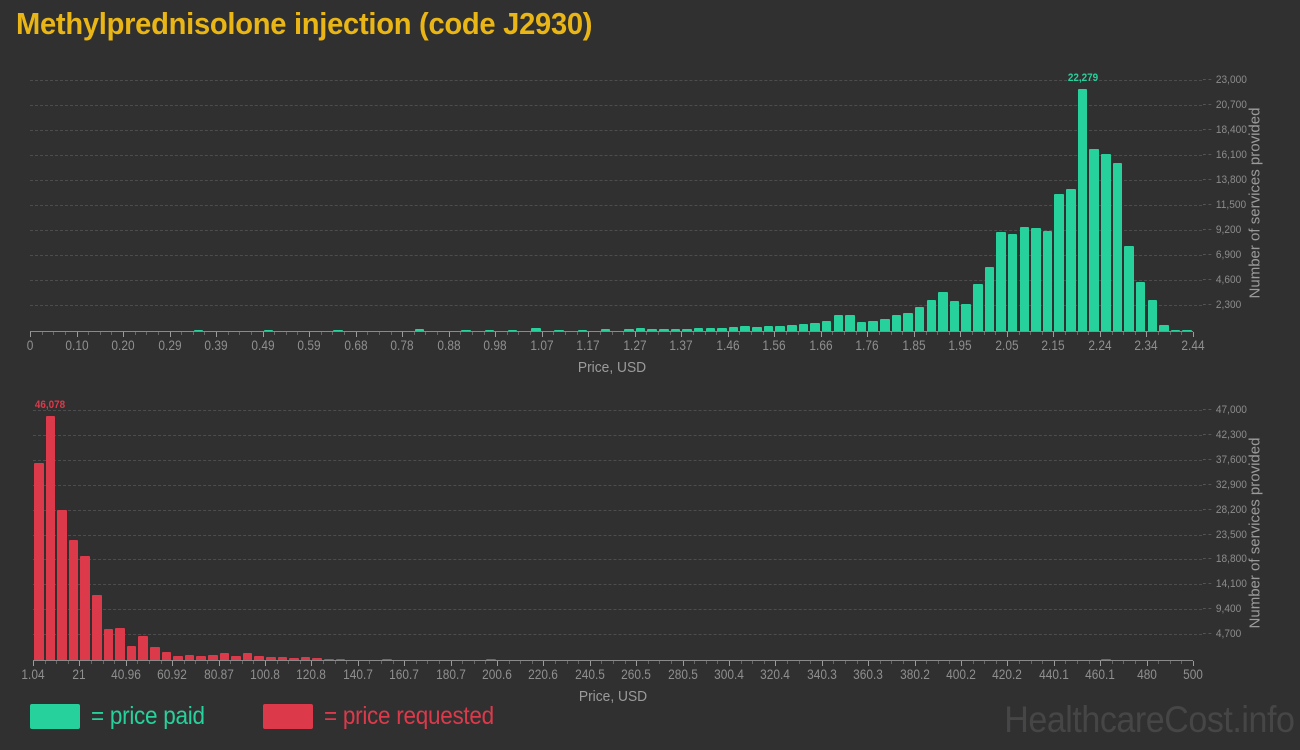 This screenshot has height=750, width=1300. Describe the element at coordinates (867, 345) in the screenshot. I see `x-tick-label: 1.76` at that location.